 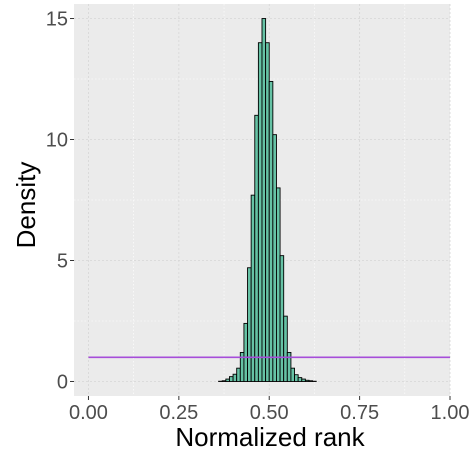 What do you see at coordinates (269, 413) in the screenshot?
I see `x-tick-label: 0.50` at bounding box center [269, 413].